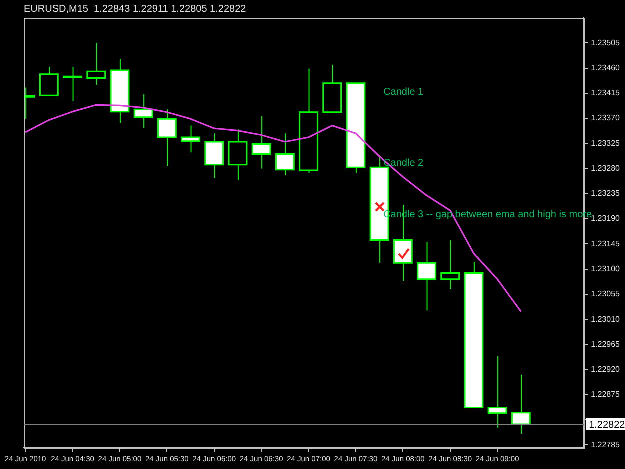 Image resolution: width=625 pixels, height=469 pixels. I want to click on y-tick-label: 1.23370, so click(606, 118).